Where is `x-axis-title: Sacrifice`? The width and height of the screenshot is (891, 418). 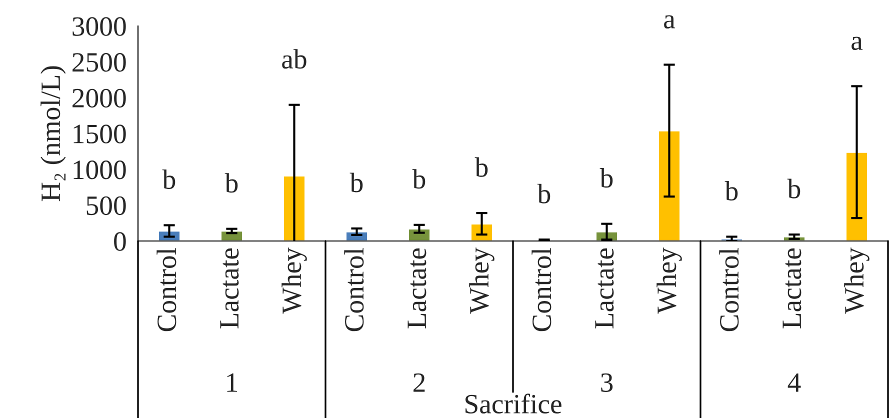 x-axis-title: Sacrifice is located at coordinates (514, 404).